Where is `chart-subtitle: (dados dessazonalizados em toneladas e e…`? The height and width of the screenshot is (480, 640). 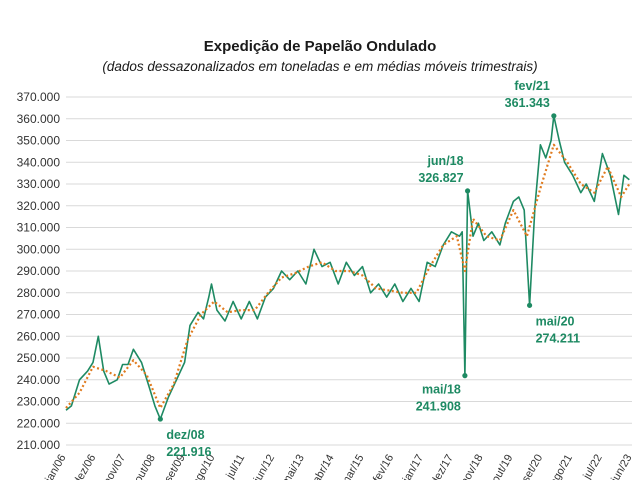 chart-subtitle: (dados dessazonalizados em toneladas e e… is located at coordinates (320, 66).